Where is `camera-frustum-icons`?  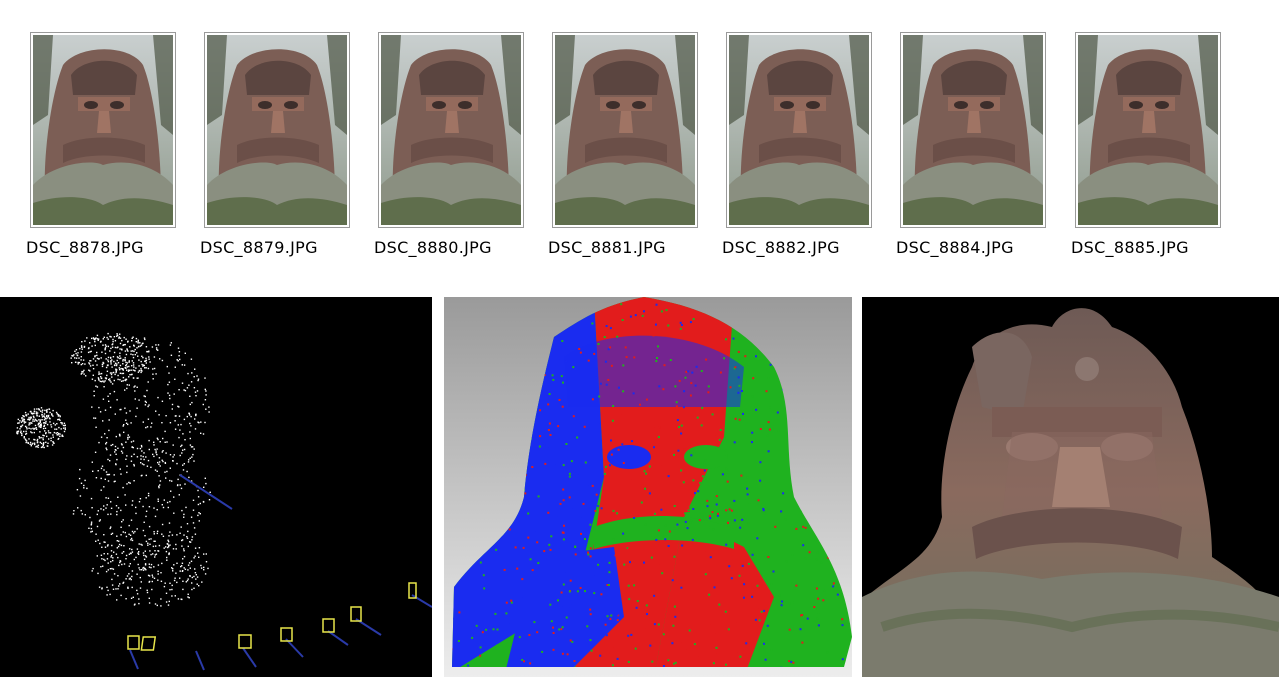 camera-frustum-icons is located at coordinates (272, 616).